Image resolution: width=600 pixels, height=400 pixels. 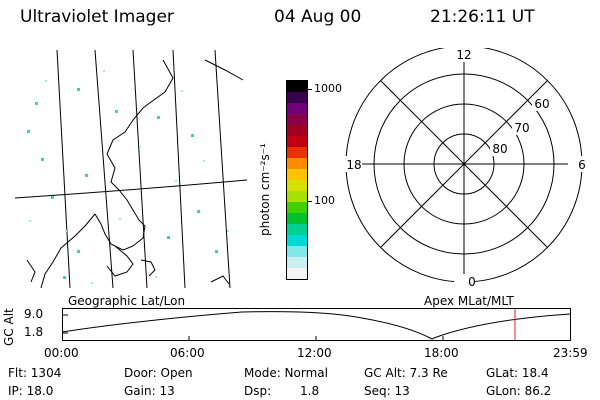 I want to click on mlt-label-18: 18, so click(x=353, y=165).